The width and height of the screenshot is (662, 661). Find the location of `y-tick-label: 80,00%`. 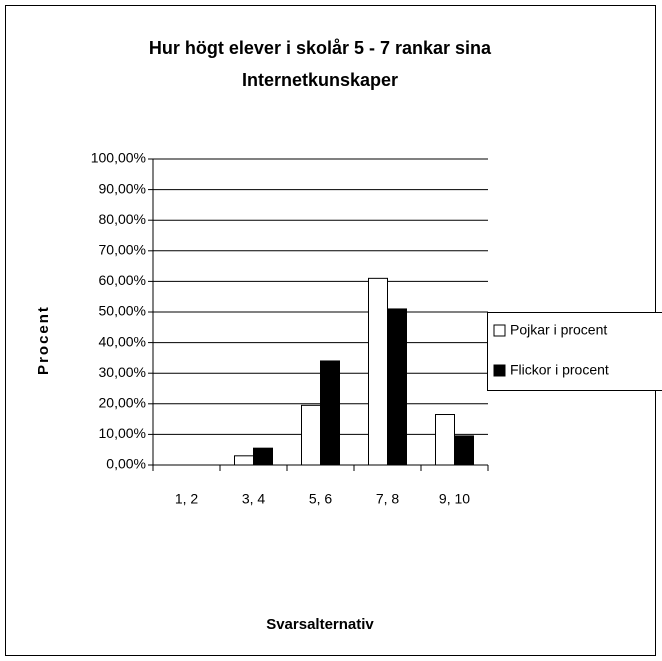

y-tick-label: 80,00% is located at coordinates (122, 219).